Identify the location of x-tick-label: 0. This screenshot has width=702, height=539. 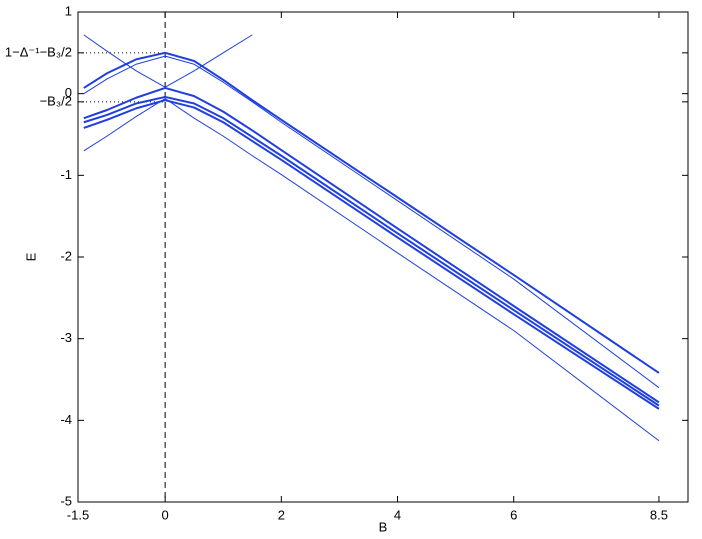
(165, 514).